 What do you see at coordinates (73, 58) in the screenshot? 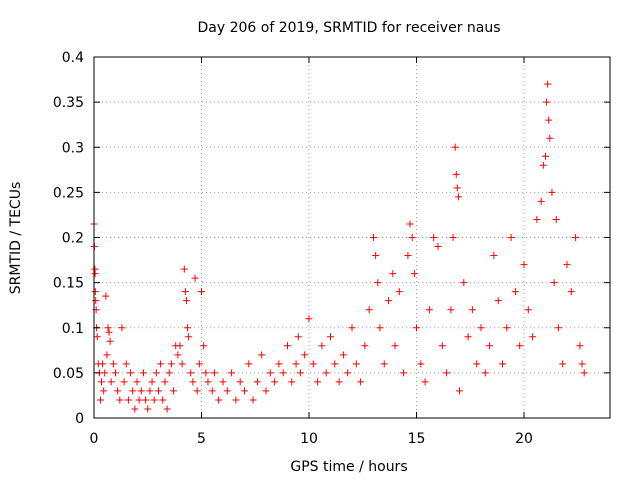
I see `y-tick-label: 0.4` at bounding box center [73, 58].